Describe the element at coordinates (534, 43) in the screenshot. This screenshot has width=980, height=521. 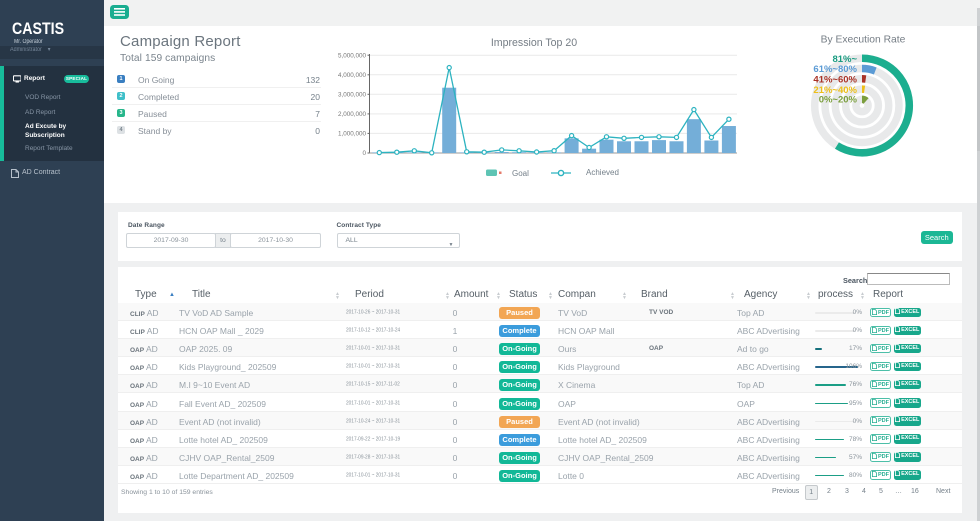
I see `svg-text: Impression Top 20` at that location.